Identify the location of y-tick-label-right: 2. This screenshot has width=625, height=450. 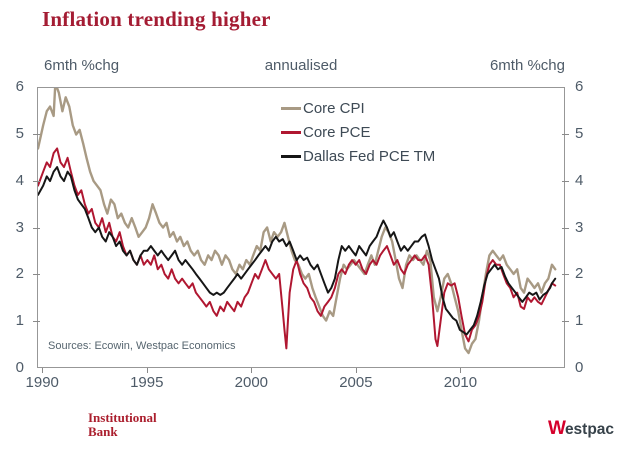
(579, 274).